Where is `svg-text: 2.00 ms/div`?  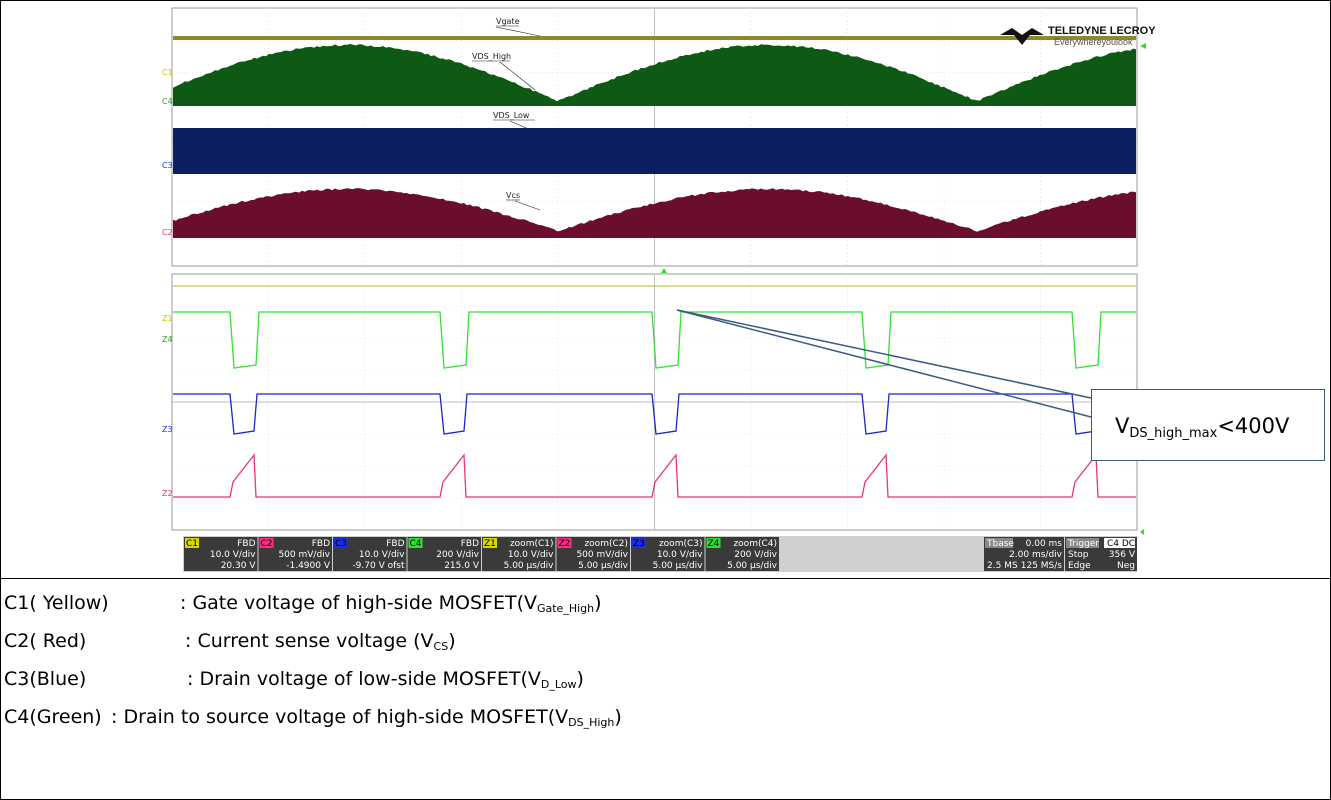
svg-text: 2.00 ms/div is located at coordinates (1036, 555).